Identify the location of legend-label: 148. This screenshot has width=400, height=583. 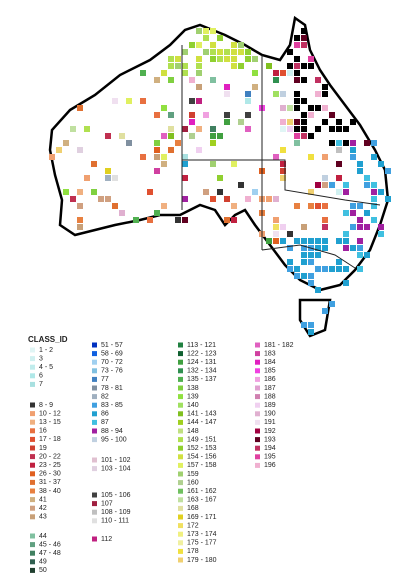
(193, 431).